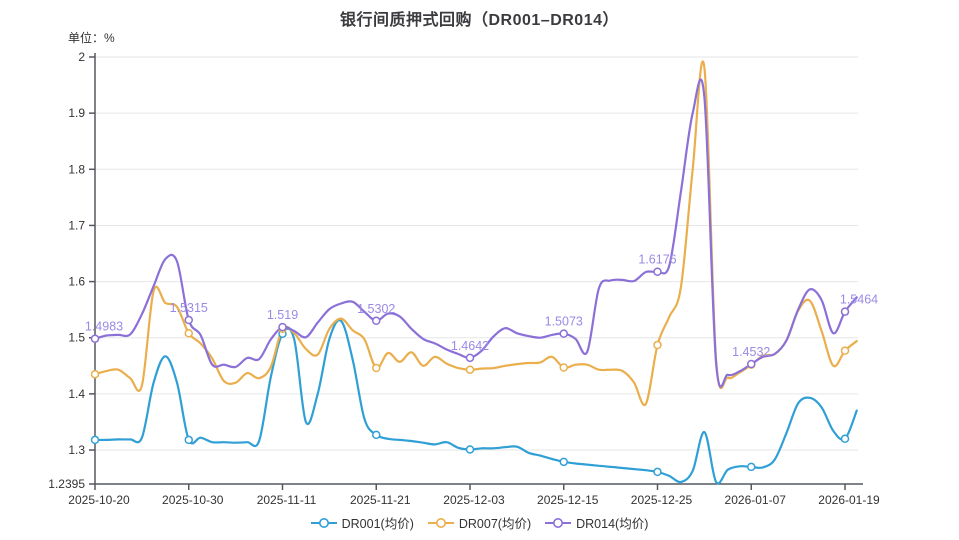 This screenshot has width=959, height=540. Describe the element at coordinates (99, 500) in the screenshot. I see `x-axis-tick-label: 2025-10-20` at that location.